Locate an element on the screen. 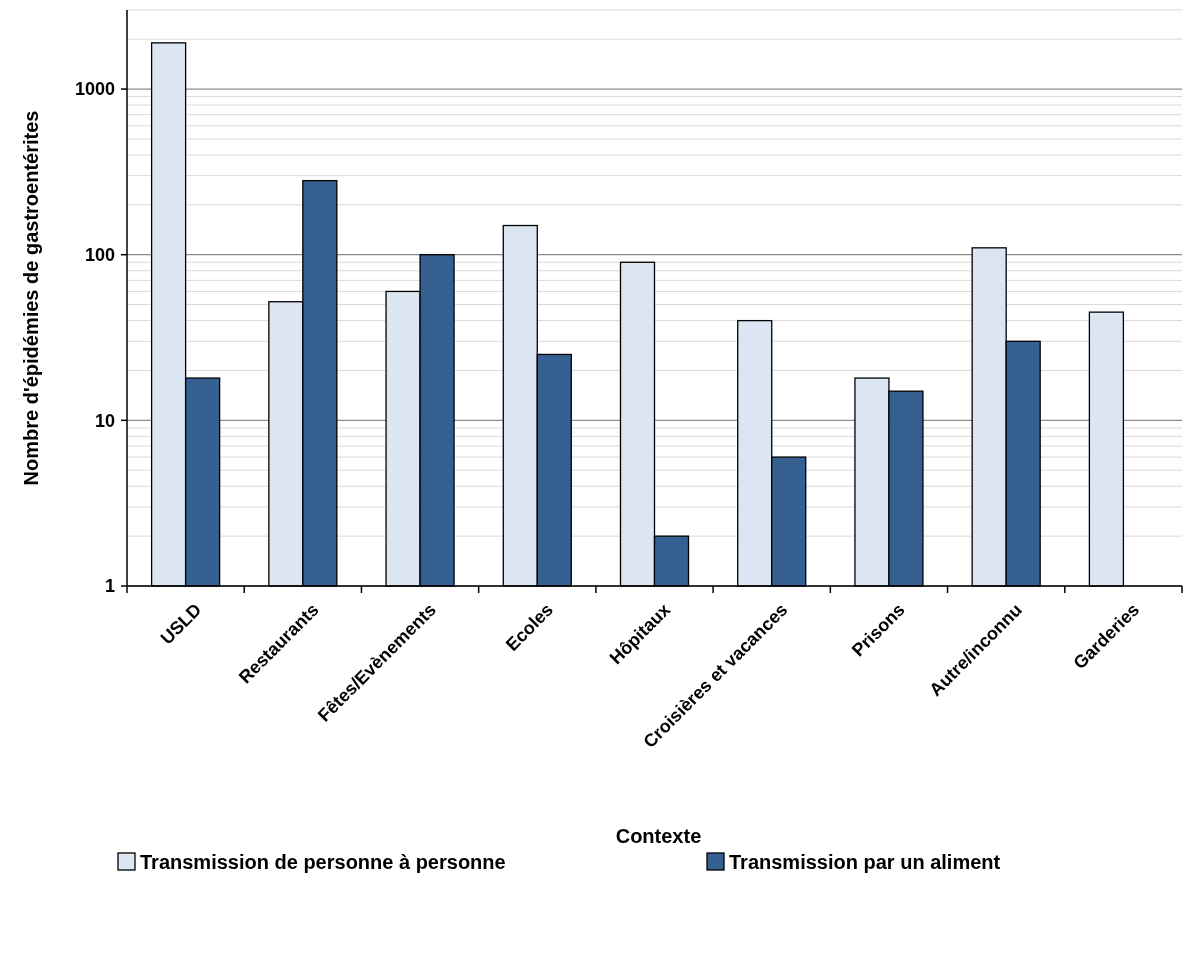 The width and height of the screenshot is (1184, 967). legend-label: Transmission par un aliment is located at coordinates (865, 862).